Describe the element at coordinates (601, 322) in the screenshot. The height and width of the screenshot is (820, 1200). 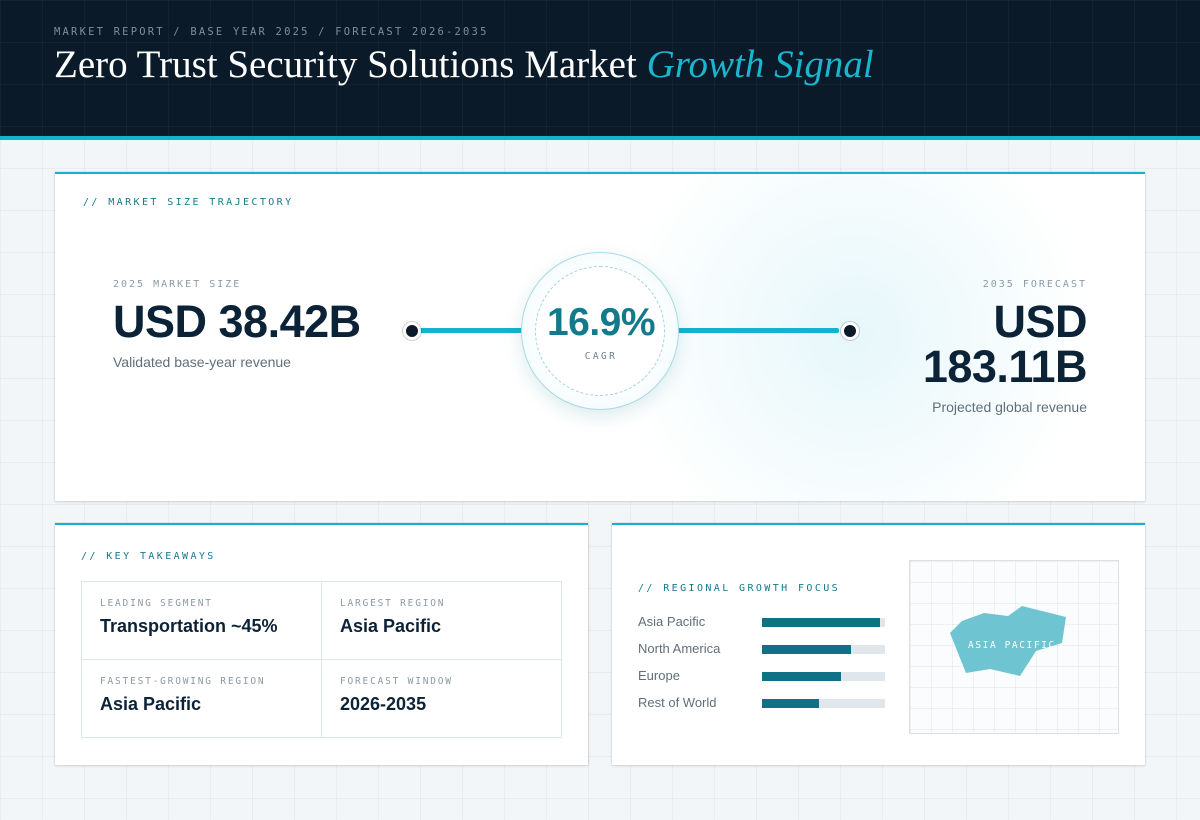
I see `cagr-value: 16.9%` at that location.